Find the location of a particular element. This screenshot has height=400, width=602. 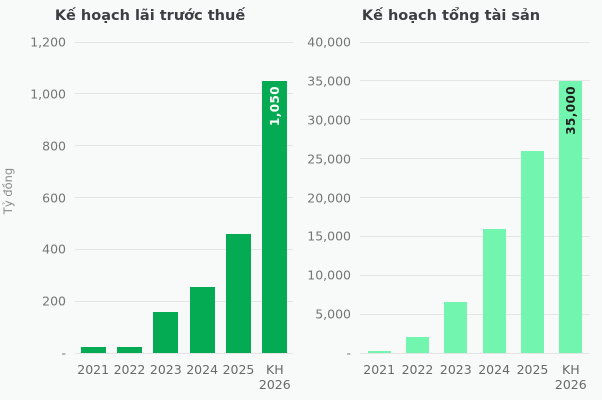

bar-value-label: 35,000 is located at coordinates (570, 110).